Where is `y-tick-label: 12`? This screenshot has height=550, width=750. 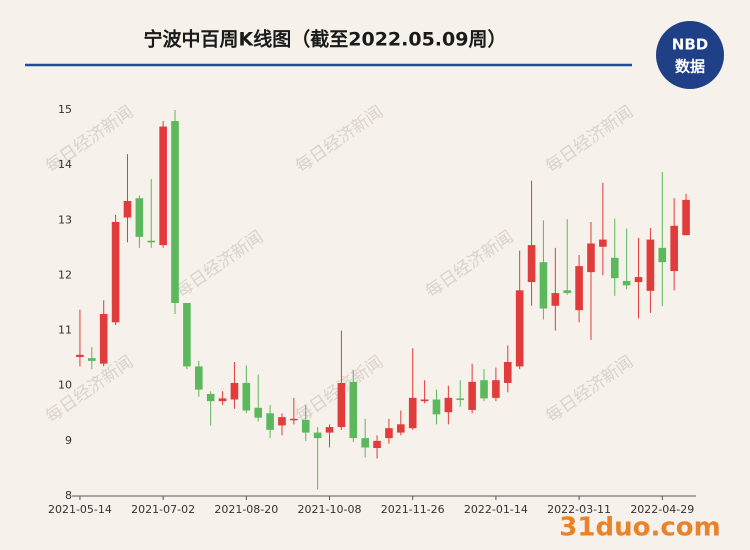
y-tick-label: 12 is located at coordinates (65, 274).